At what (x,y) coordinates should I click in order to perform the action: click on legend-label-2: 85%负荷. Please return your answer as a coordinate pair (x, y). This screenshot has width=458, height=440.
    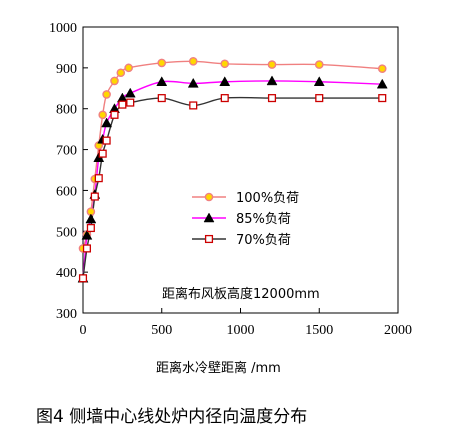
    Looking at the image, I should click on (263, 219).